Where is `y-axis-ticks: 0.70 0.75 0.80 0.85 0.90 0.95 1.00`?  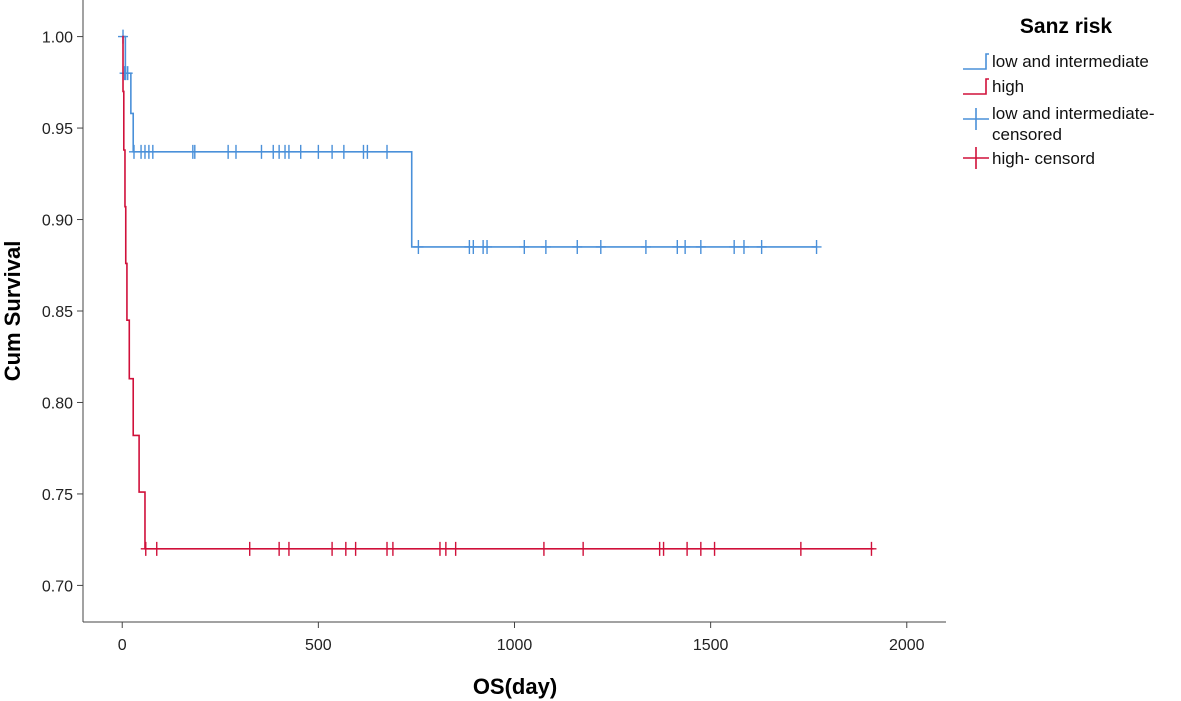
y-axis-ticks: 0.70 0.75 0.80 0.85 0.90 0.95 1.00 is located at coordinates (62, 312).